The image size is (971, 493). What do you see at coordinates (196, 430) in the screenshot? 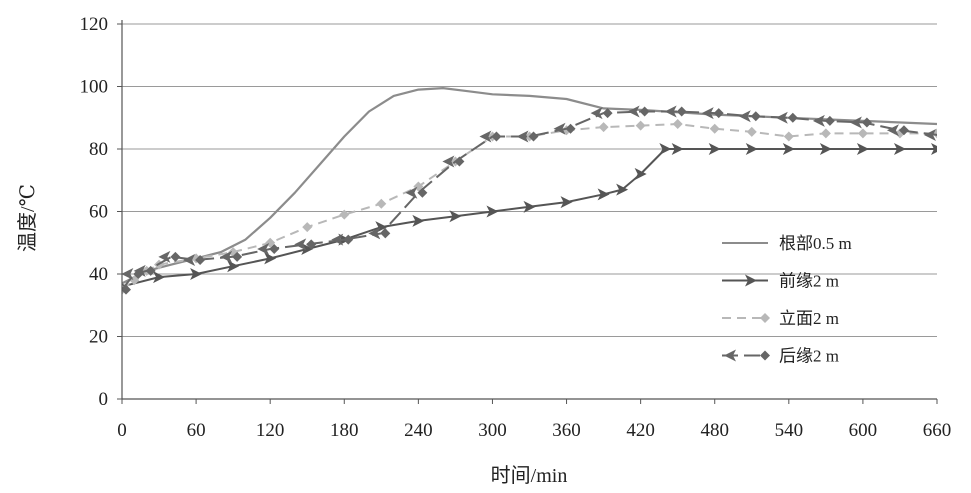
I see `x-tick-label-60: 60` at bounding box center [196, 430].